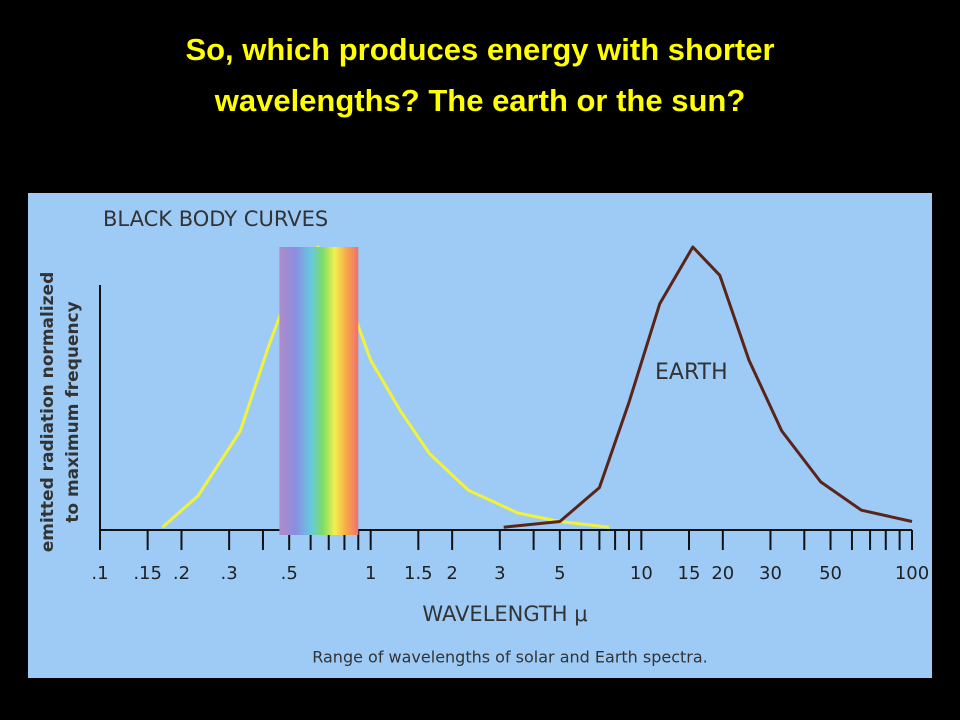  I want to click on x-tick-label: .3, so click(229, 573).